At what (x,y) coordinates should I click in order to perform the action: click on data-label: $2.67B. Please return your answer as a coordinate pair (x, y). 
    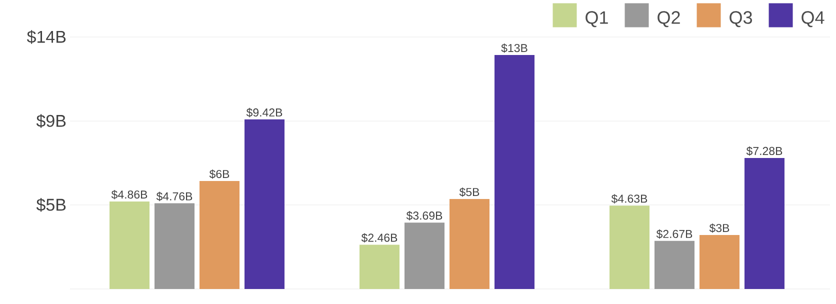
    Looking at the image, I should click on (674, 234).